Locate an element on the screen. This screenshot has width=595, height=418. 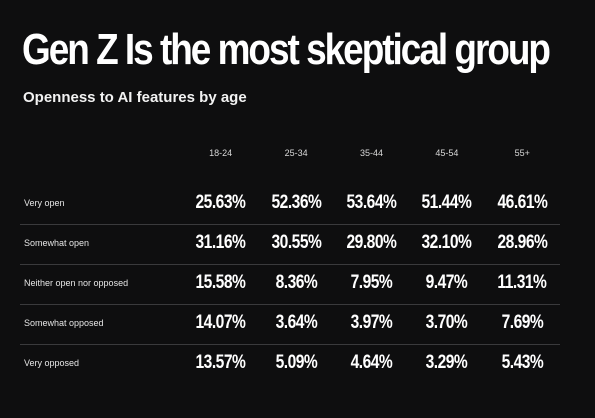
value-text: 25.63% is located at coordinates (220, 202).